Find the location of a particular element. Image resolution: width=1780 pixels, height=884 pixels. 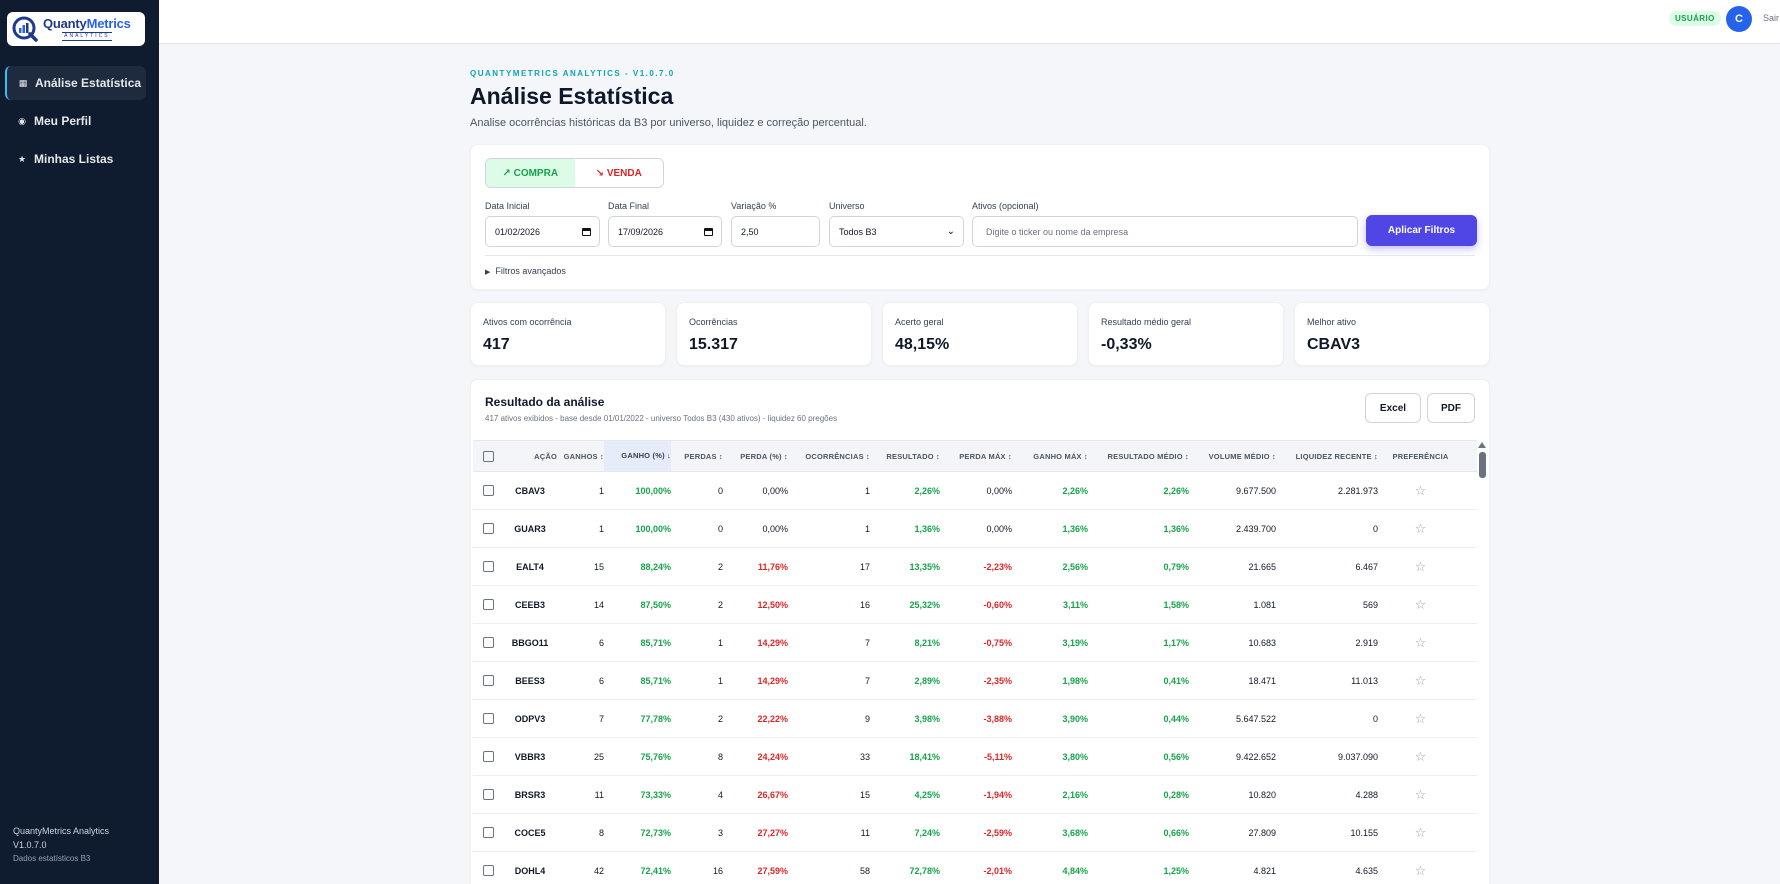

cell-perda-pct: 11,76% is located at coordinates (772, 566).